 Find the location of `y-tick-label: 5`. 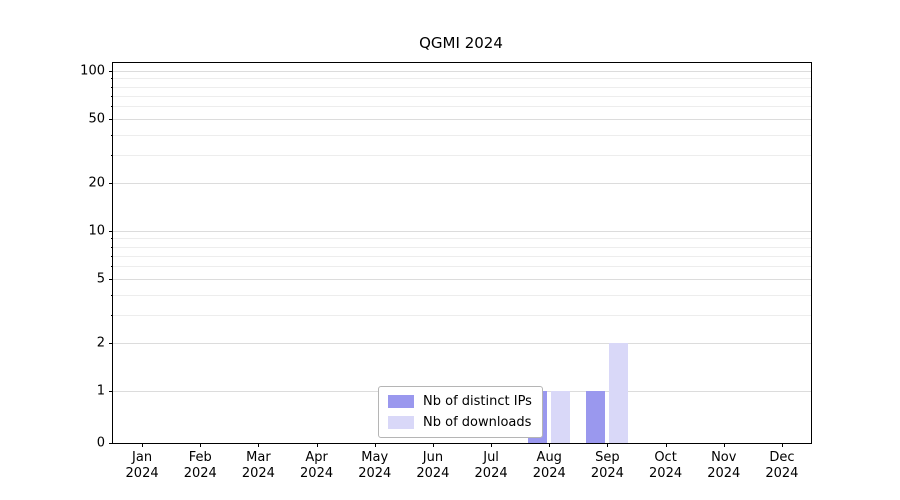

y-tick-label: 5 is located at coordinates (100, 279).